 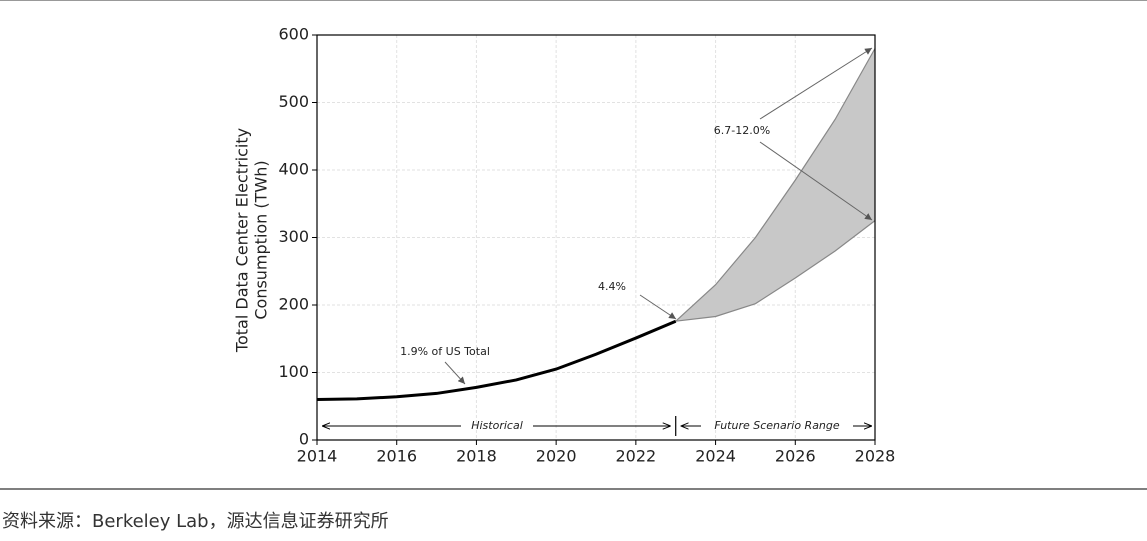 What do you see at coordinates (195, 521) in the screenshot?
I see `source: 资料来源：Berkeley Lab，源达信息证券研究所` at bounding box center [195, 521].